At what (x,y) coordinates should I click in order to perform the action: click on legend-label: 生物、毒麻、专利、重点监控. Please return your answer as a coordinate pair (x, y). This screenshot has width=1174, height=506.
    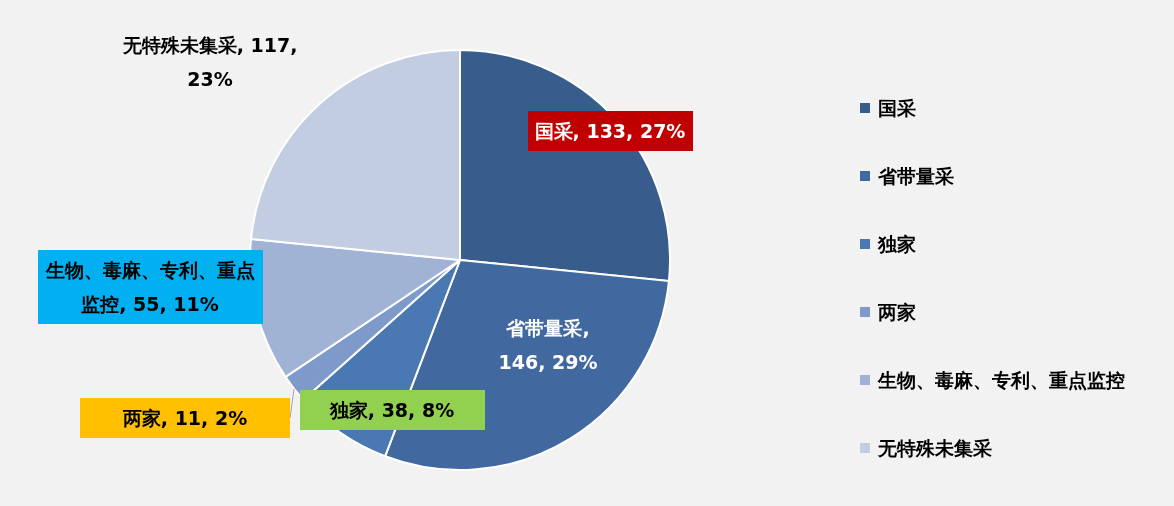
    Looking at the image, I should click on (1001, 380).